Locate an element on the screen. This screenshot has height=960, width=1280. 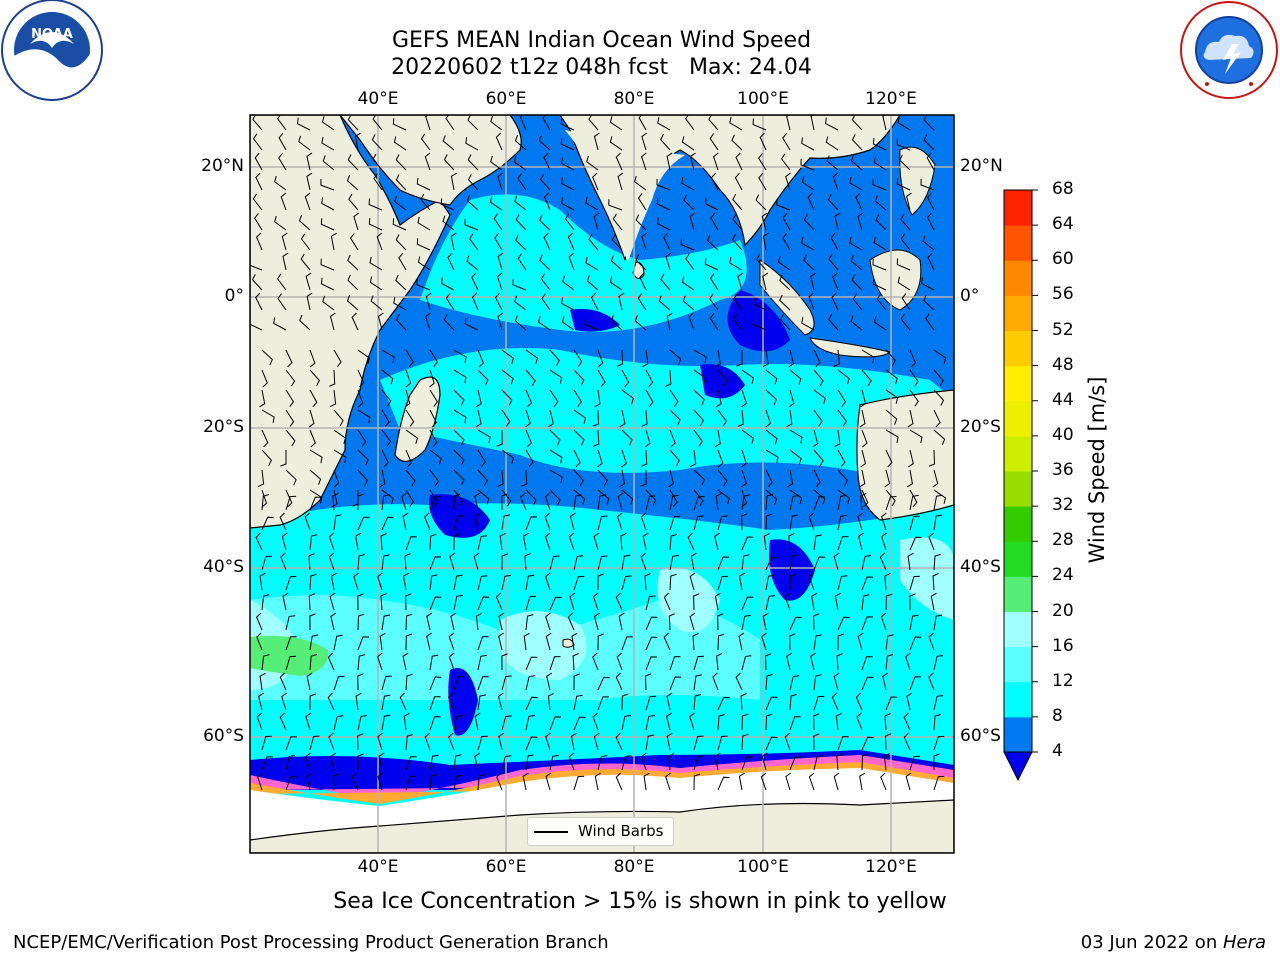
land-borneo is located at coordinates (895, 280).